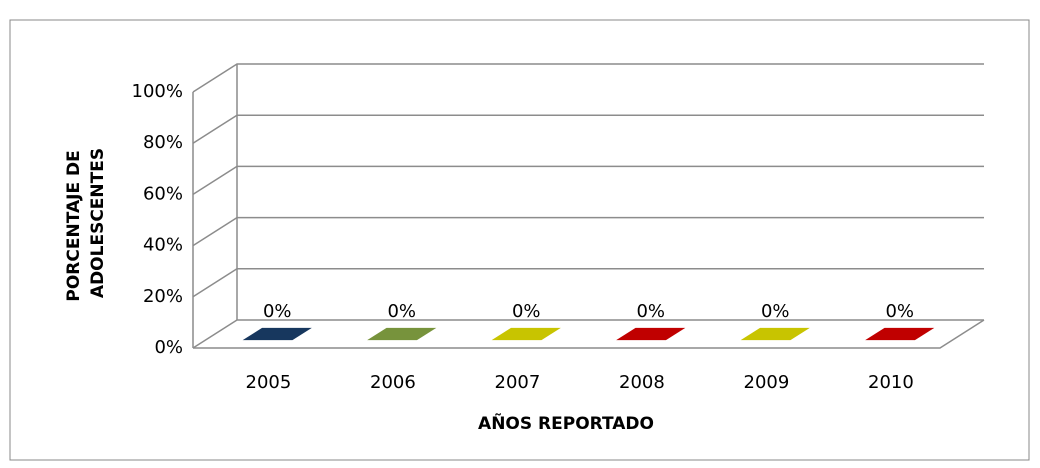  What do you see at coordinates (98, 223) in the screenshot?
I see `y-axis-title-line: ADOLESCENTES` at bounding box center [98, 223].